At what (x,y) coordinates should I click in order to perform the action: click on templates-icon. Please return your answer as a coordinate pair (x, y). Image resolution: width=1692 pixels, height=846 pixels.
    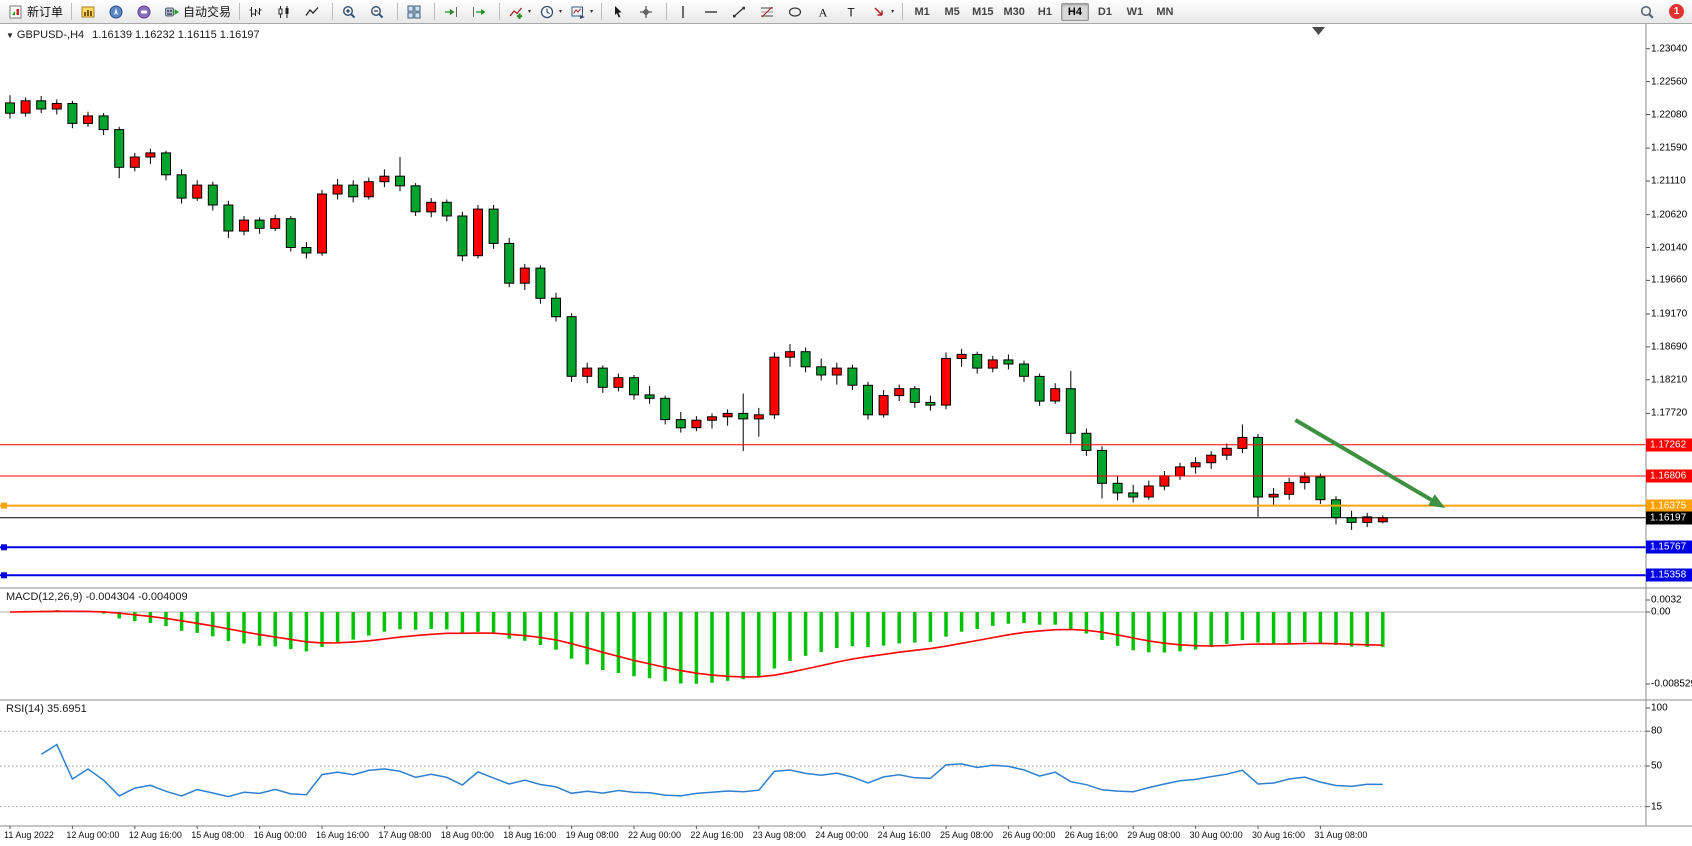
    Looking at the image, I should click on (578, 12).